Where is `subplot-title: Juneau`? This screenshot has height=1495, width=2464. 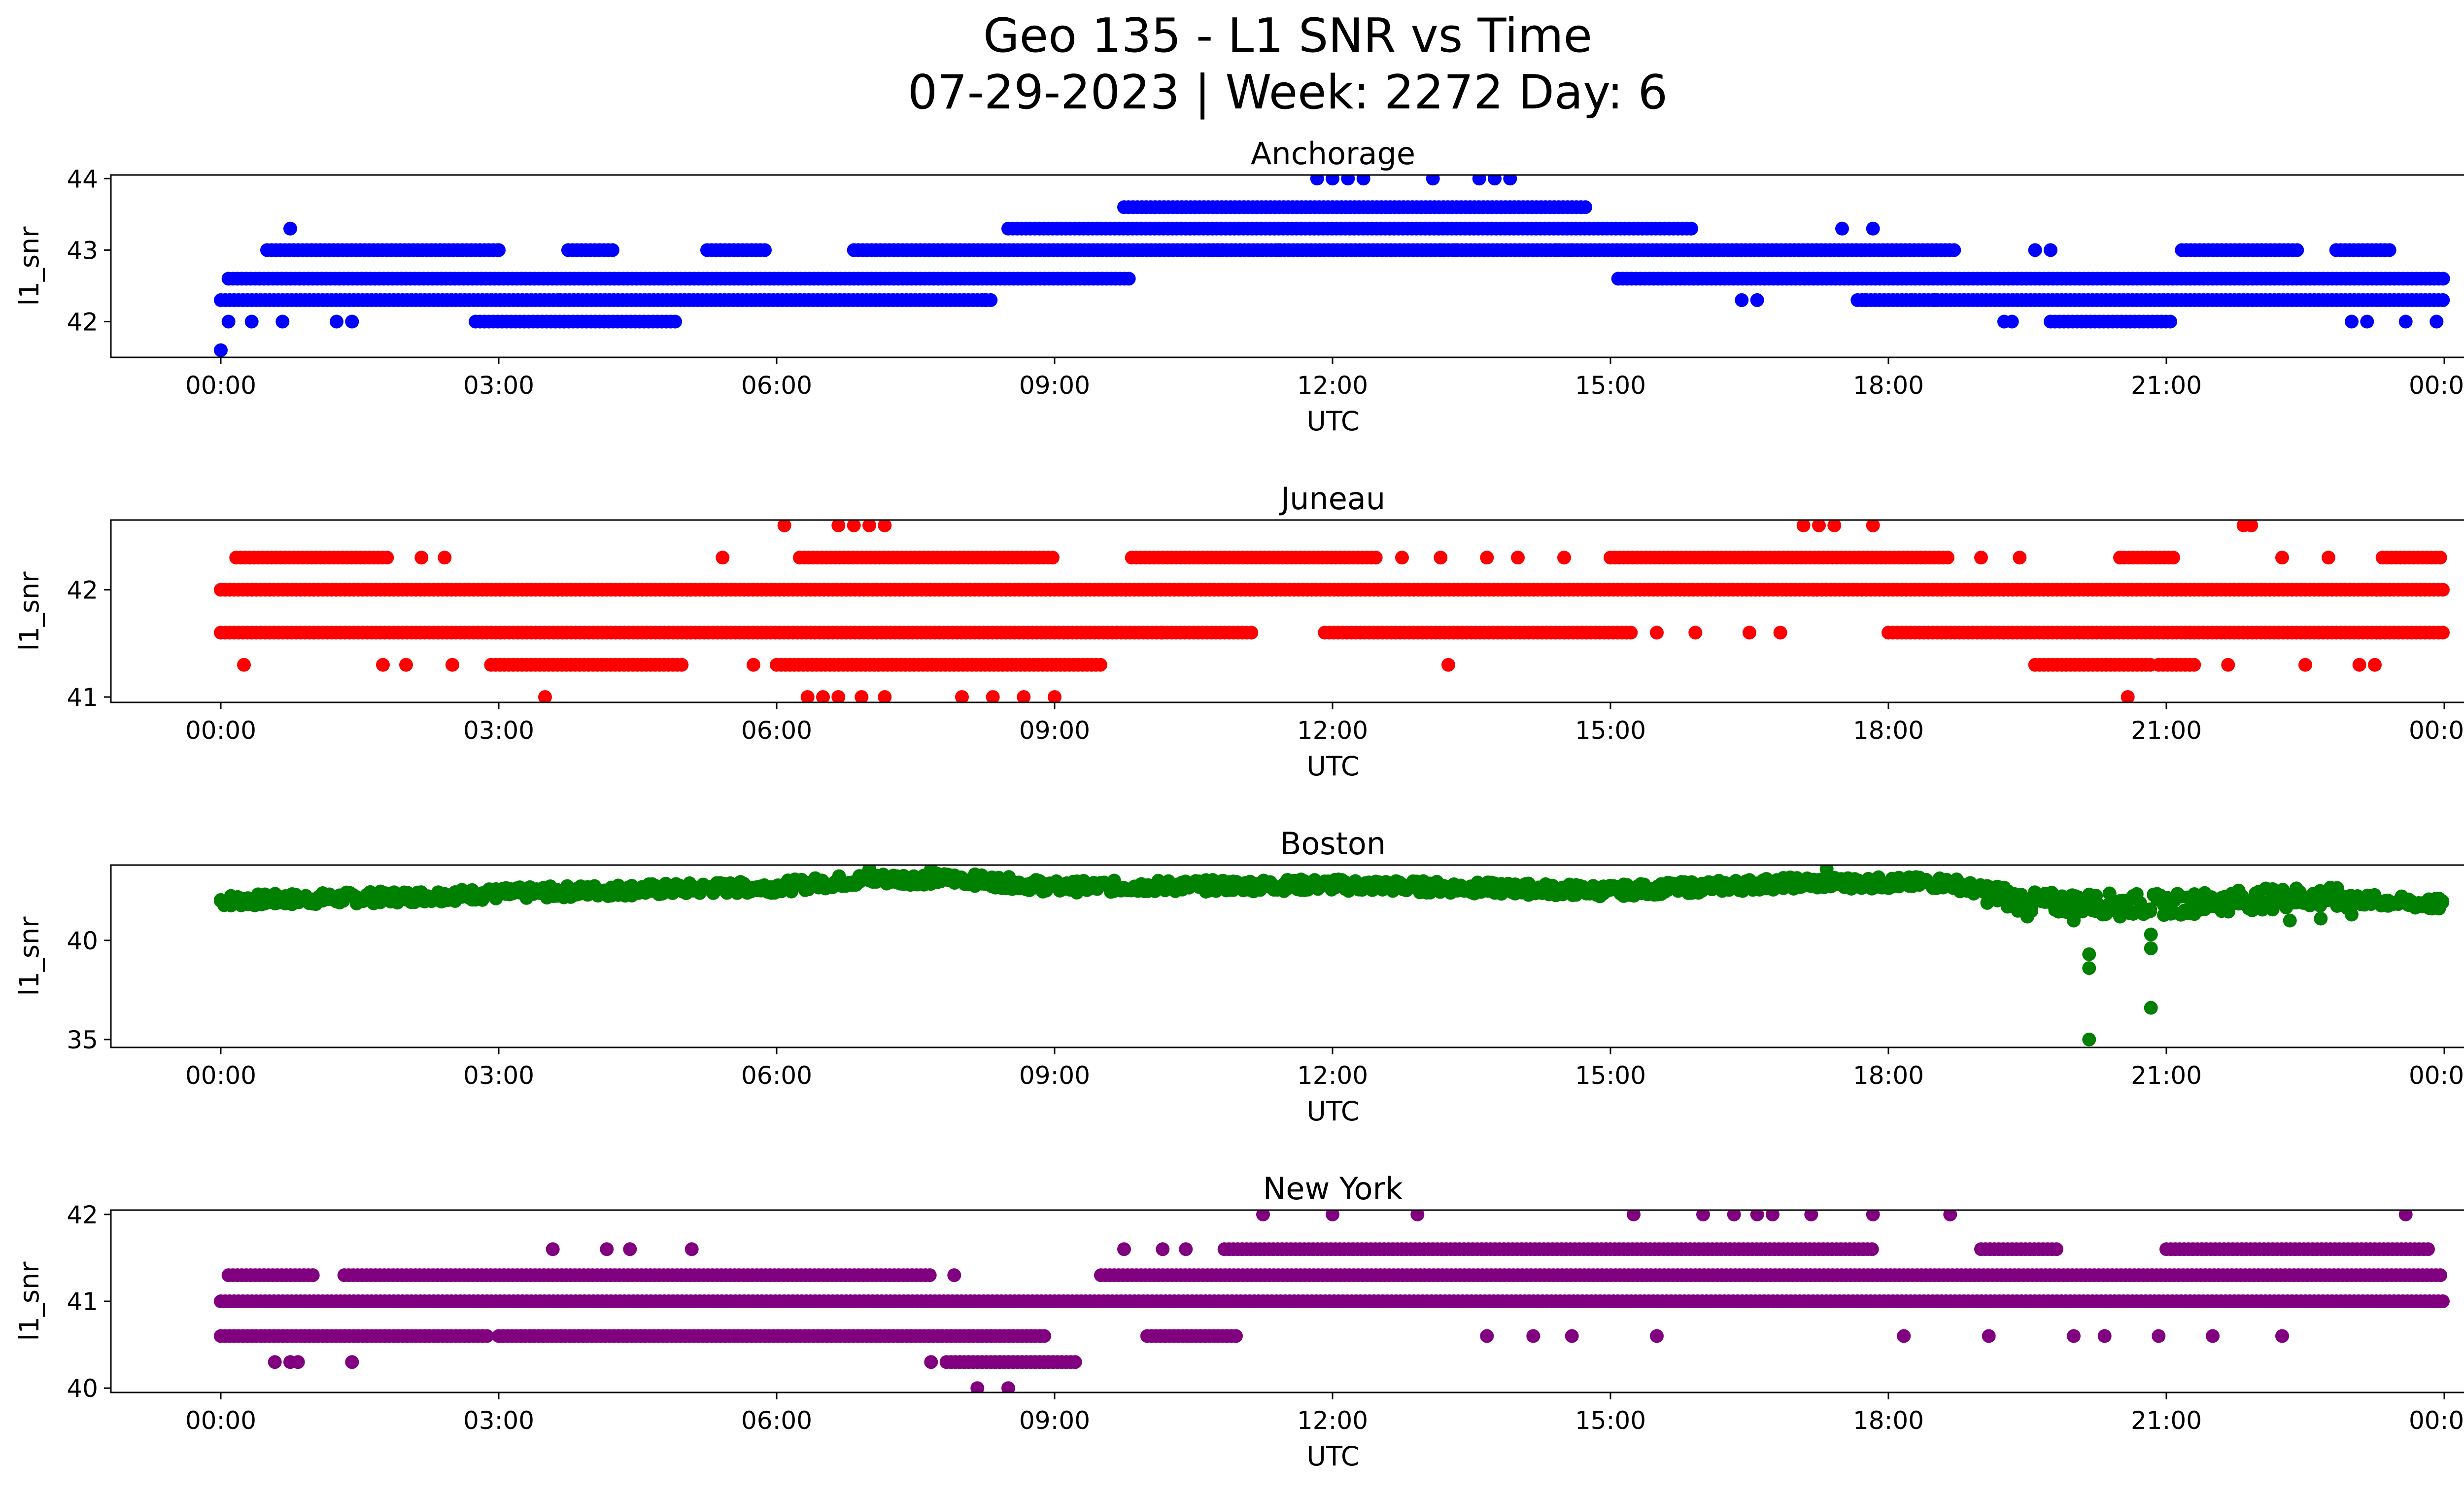 subplot-title: Juneau is located at coordinates (1332, 499).